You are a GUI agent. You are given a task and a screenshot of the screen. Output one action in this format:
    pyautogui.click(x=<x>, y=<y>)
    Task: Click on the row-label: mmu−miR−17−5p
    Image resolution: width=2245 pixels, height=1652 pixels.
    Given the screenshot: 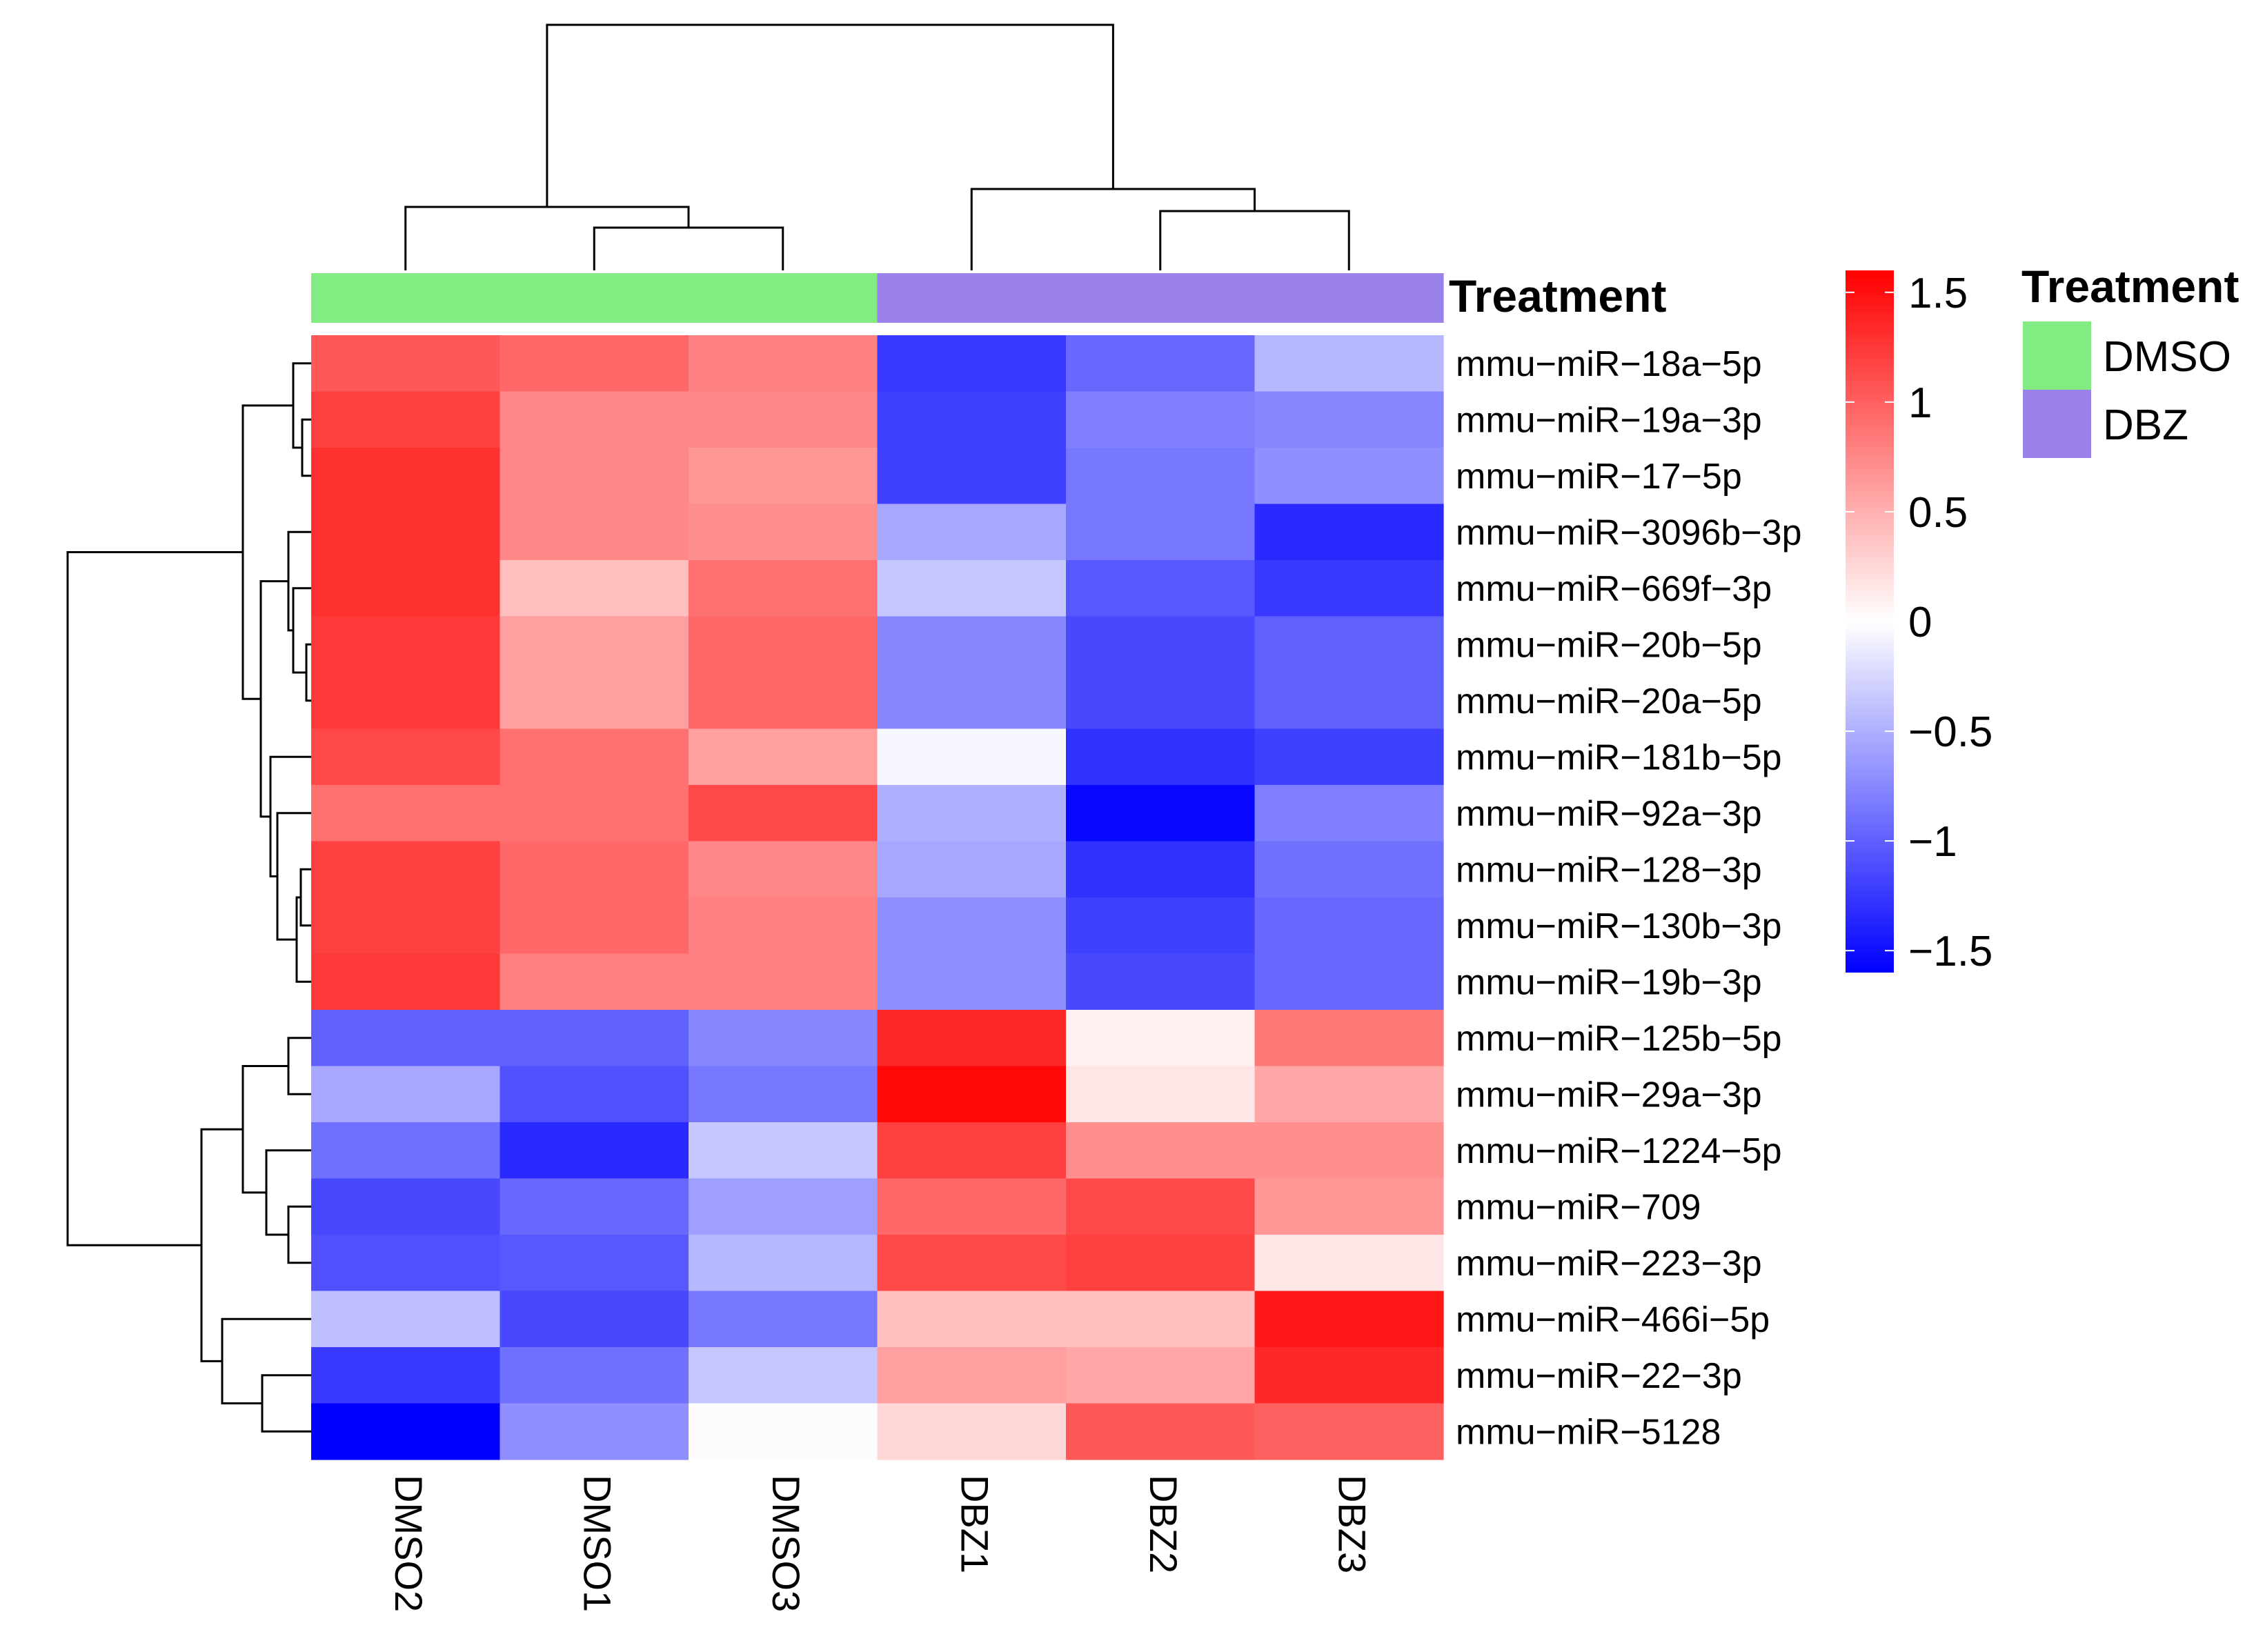 What is the action you would take?
    pyautogui.click(x=1599, y=477)
    